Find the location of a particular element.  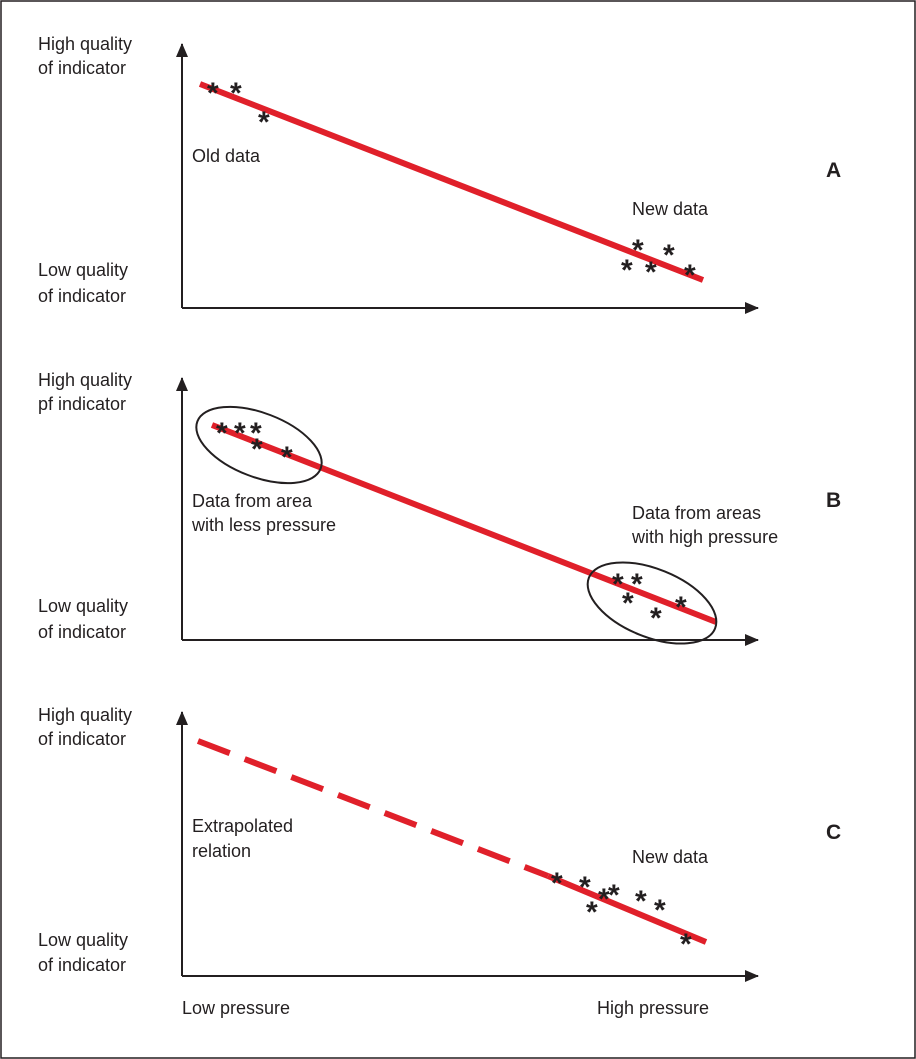

panel-c-y-low-label-2: of indicator is located at coordinates (82, 965).